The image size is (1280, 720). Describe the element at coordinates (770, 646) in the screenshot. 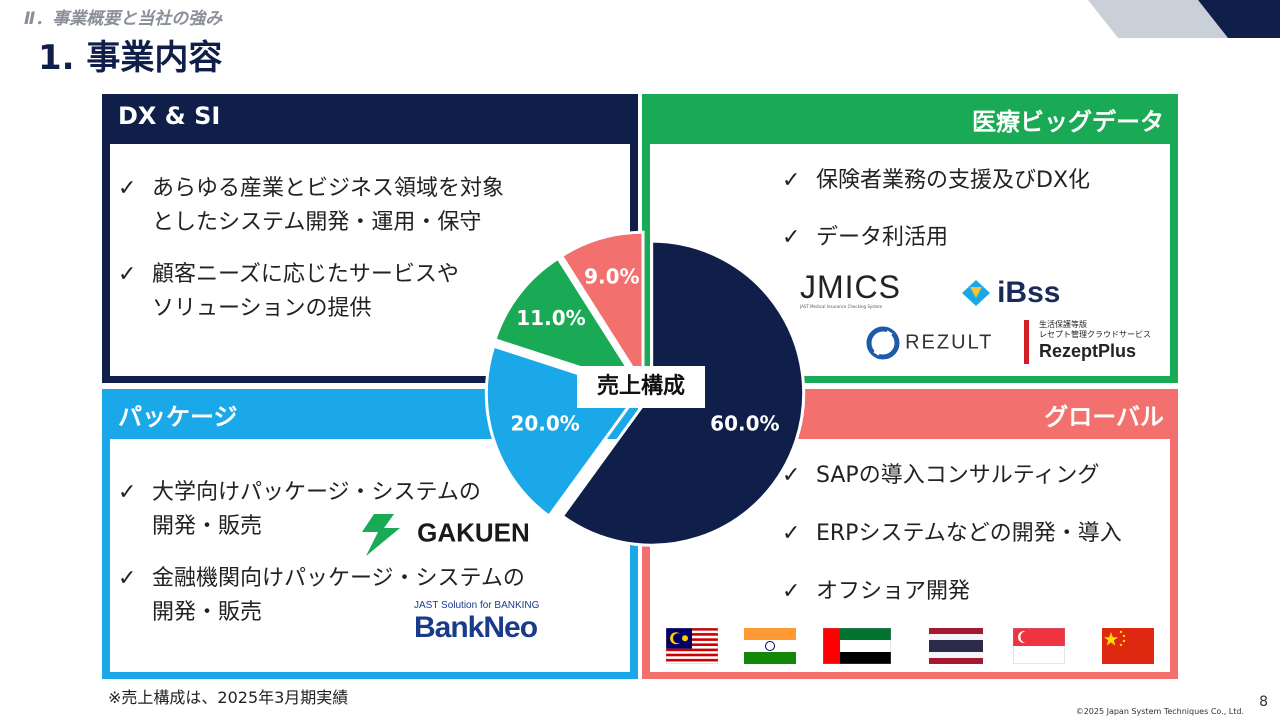

I see `india-flag` at that location.